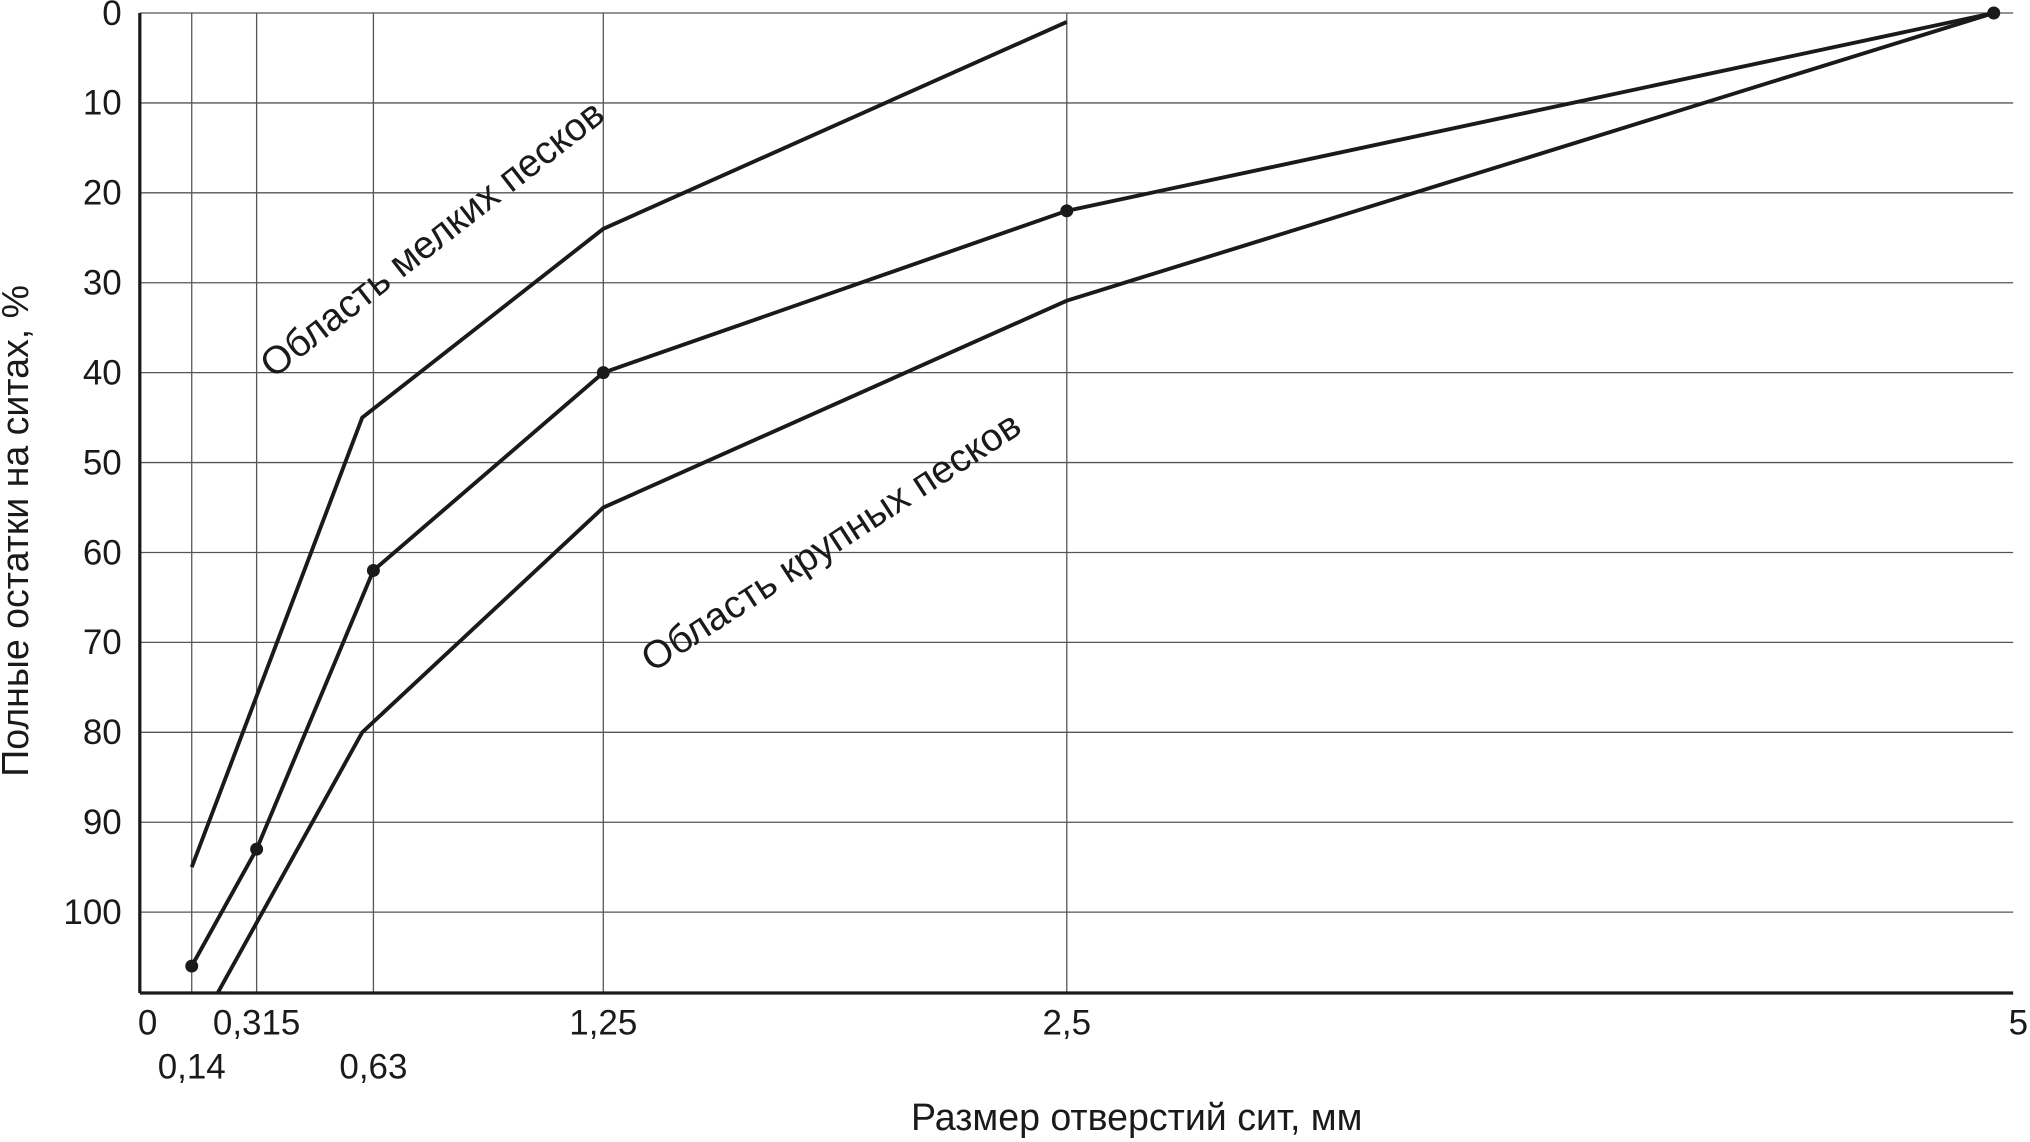 Image resolution: width=2030 pixels, height=1142 pixels. I want to click on x-tick-label: 5, so click(2018, 1023).